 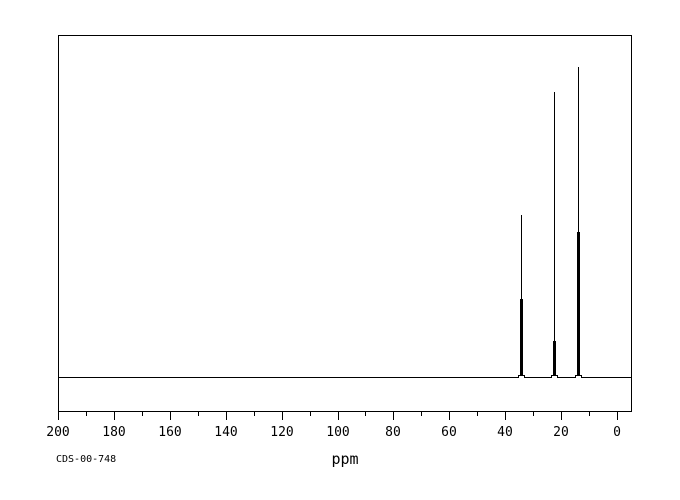 What do you see at coordinates (505, 432) in the screenshot?
I see `x-axis-tick-label: 40` at bounding box center [505, 432].